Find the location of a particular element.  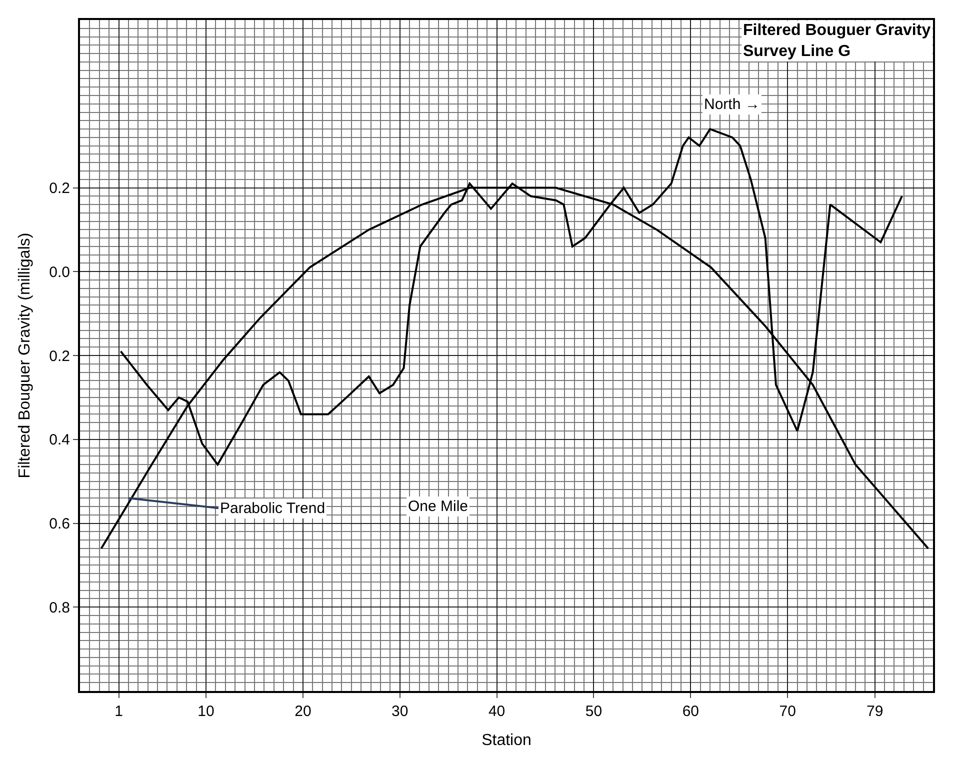

y-tick-label: 0.0 is located at coordinates (59, 272).